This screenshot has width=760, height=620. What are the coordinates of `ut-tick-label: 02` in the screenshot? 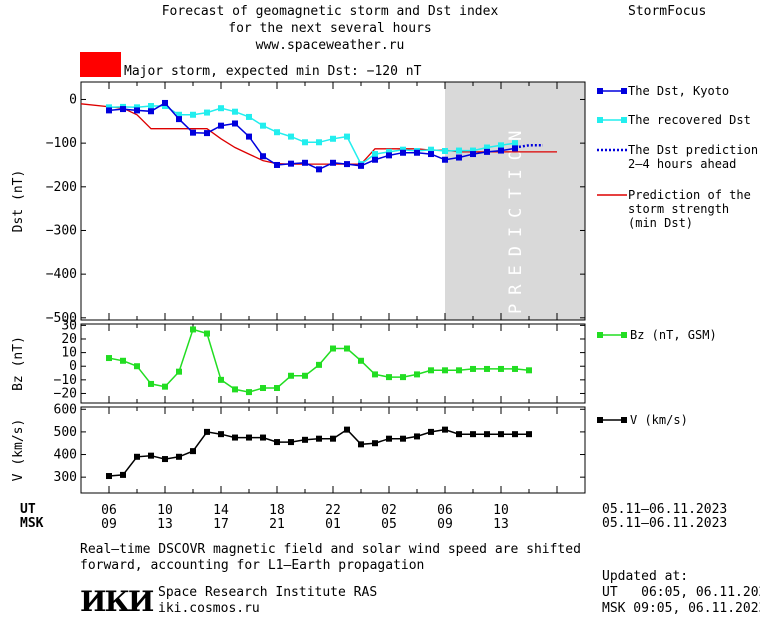 It's located at (389, 510).